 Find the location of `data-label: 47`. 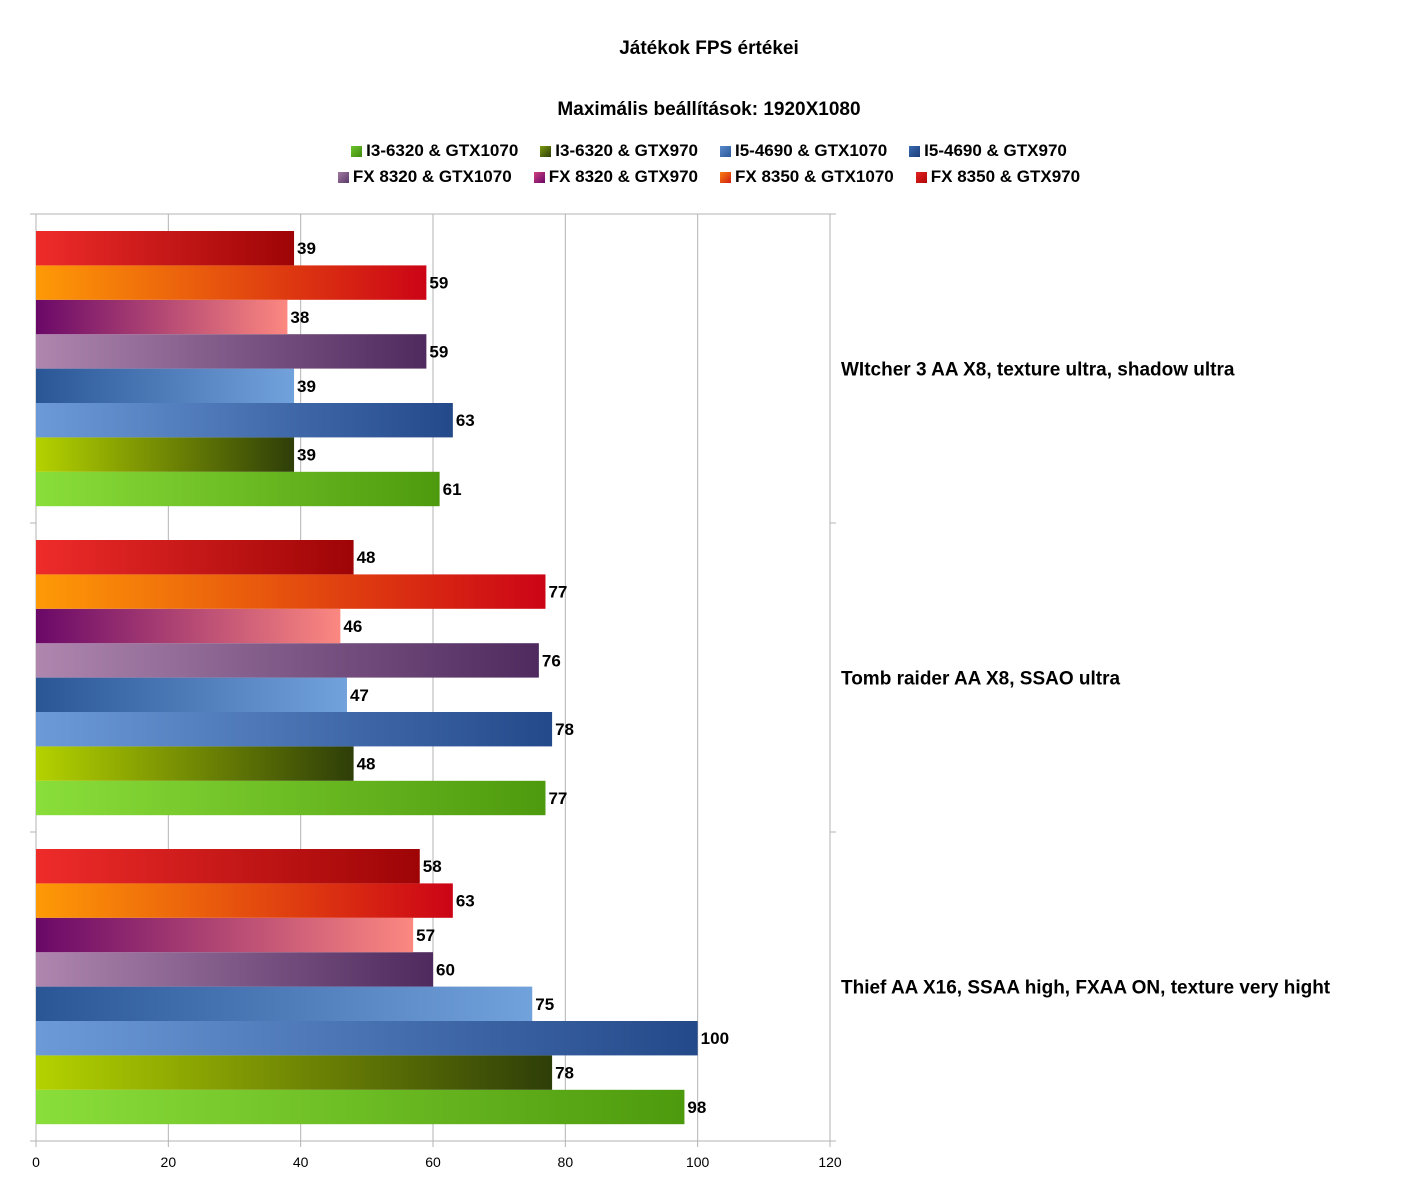

data-label: 47 is located at coordinates (359, 695).